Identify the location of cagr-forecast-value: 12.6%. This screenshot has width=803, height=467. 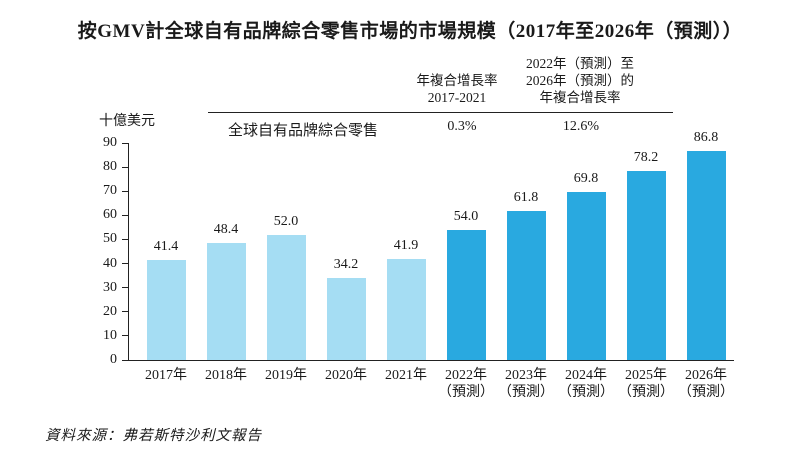
(581, 126).